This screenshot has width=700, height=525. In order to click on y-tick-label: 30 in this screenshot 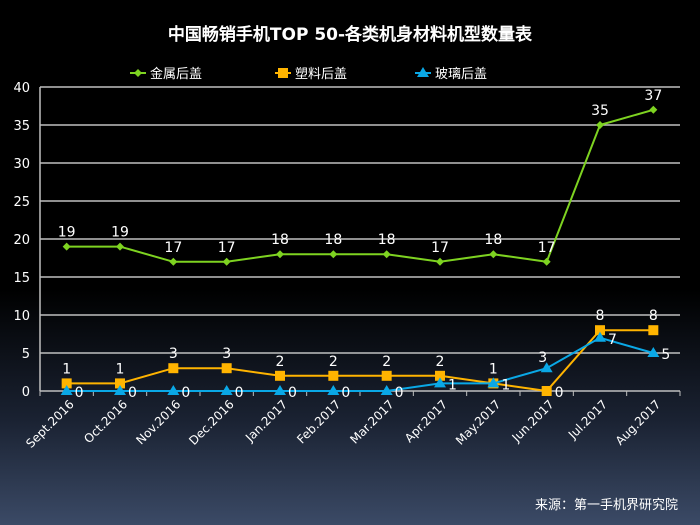, I will do `click(21, 164)`.